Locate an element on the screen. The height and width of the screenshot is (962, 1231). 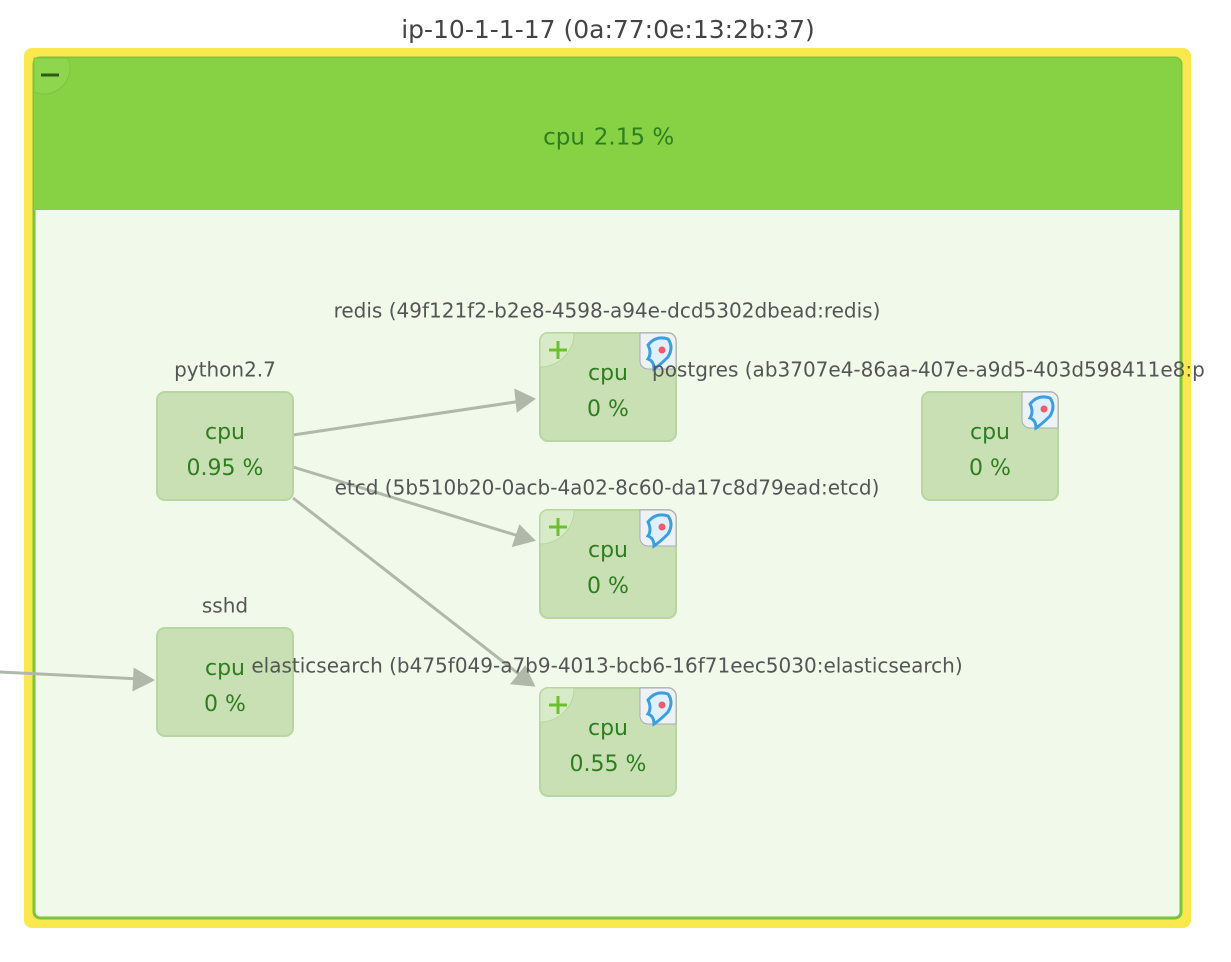
host-header is located at coordinates (607, 134).